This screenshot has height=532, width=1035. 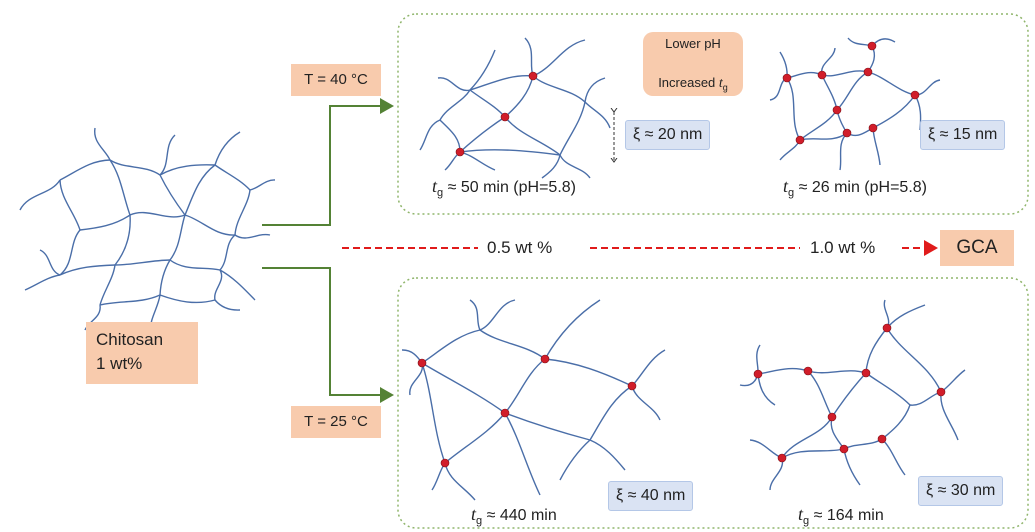 I want to click on ph-effect-line1: Lower pH, so click(x=693, y=43).